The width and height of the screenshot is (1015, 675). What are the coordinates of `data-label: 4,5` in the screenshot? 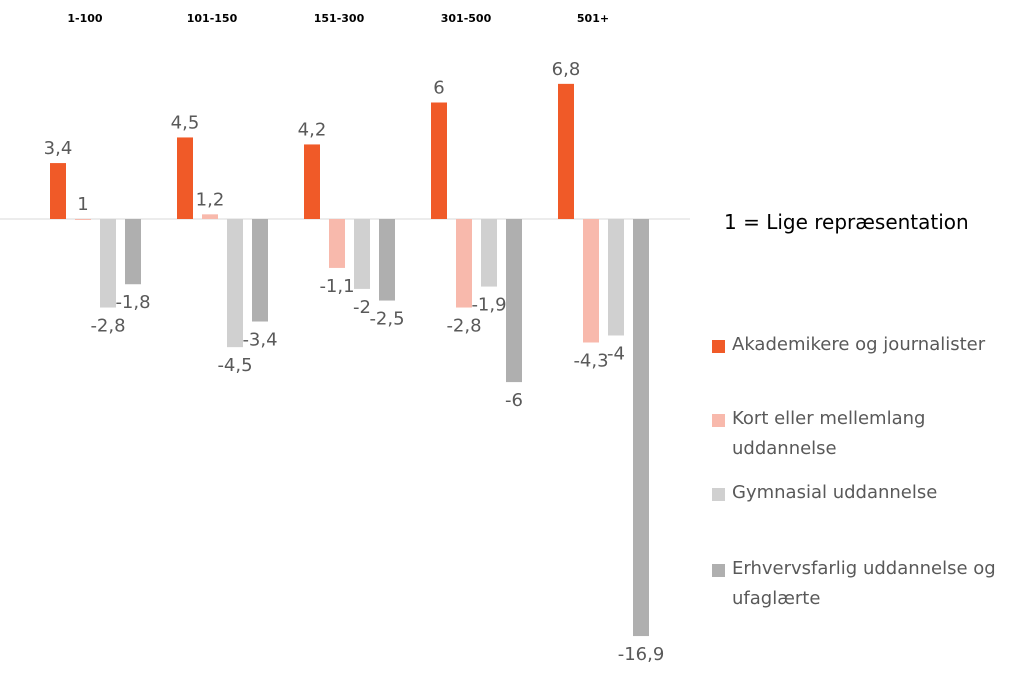 It's located at (185, 122).